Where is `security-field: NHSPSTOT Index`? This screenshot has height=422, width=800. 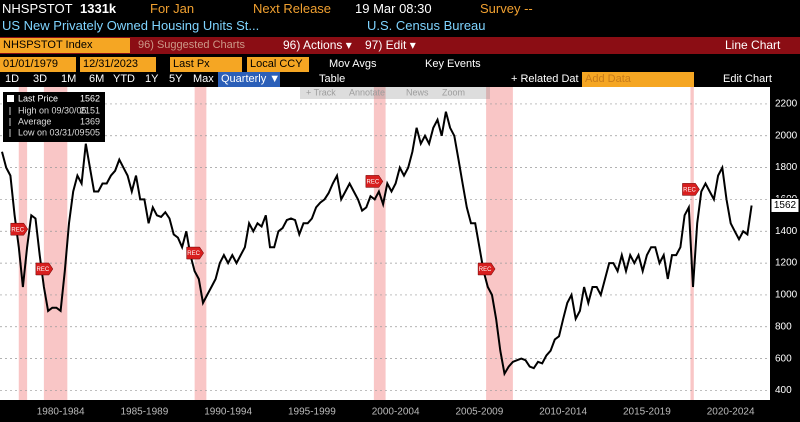 security-field: NHSPSTOT Index is located at coordinates (65, 45).